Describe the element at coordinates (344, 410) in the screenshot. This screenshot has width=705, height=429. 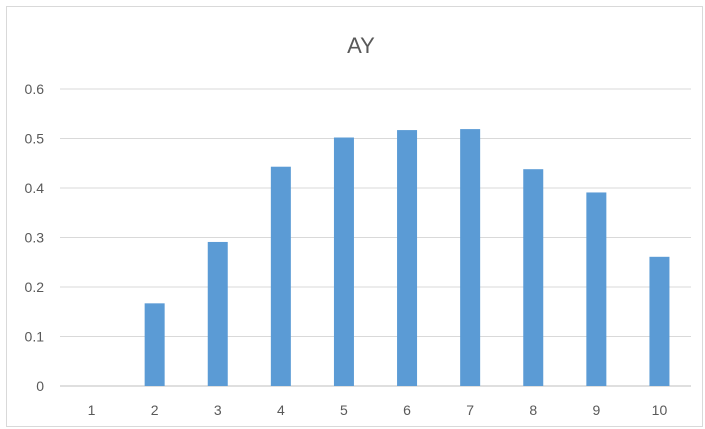
I see `x-tick-label: 5` at that location.